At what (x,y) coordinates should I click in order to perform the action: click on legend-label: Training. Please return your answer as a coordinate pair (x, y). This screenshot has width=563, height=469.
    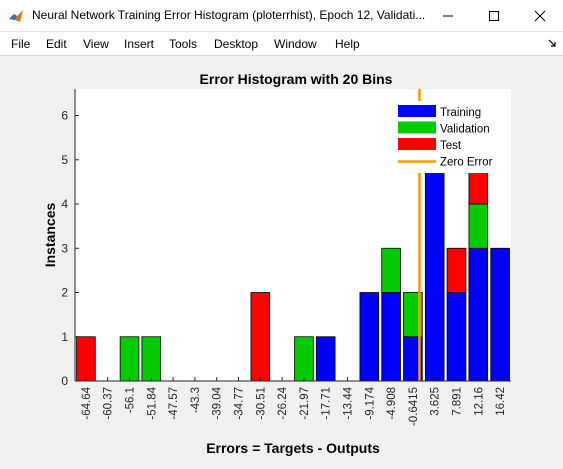
    Looking at the image, I should click on (460, 113).